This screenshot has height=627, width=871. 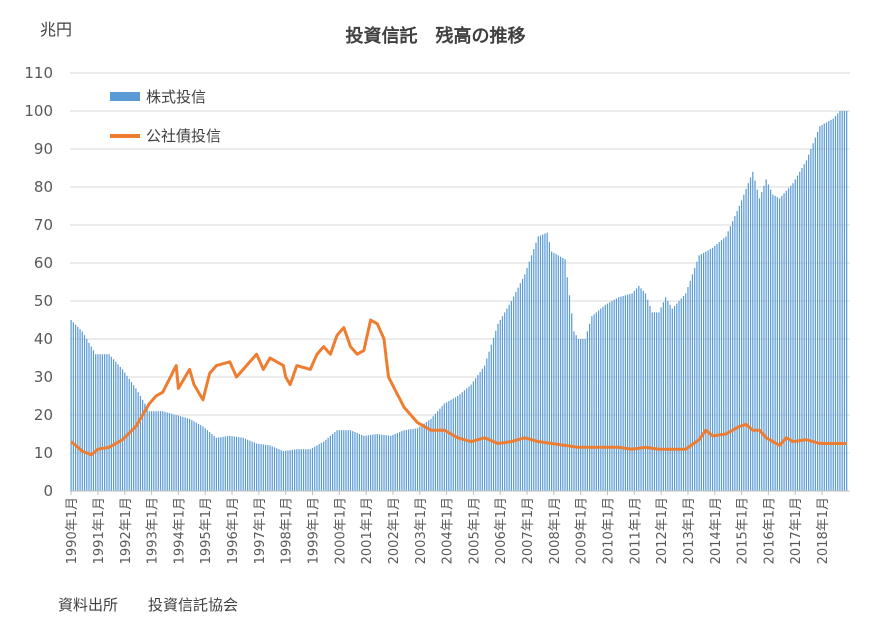 I want to click on x-tick-label: 1991年1月, so click(x=99, y=530).